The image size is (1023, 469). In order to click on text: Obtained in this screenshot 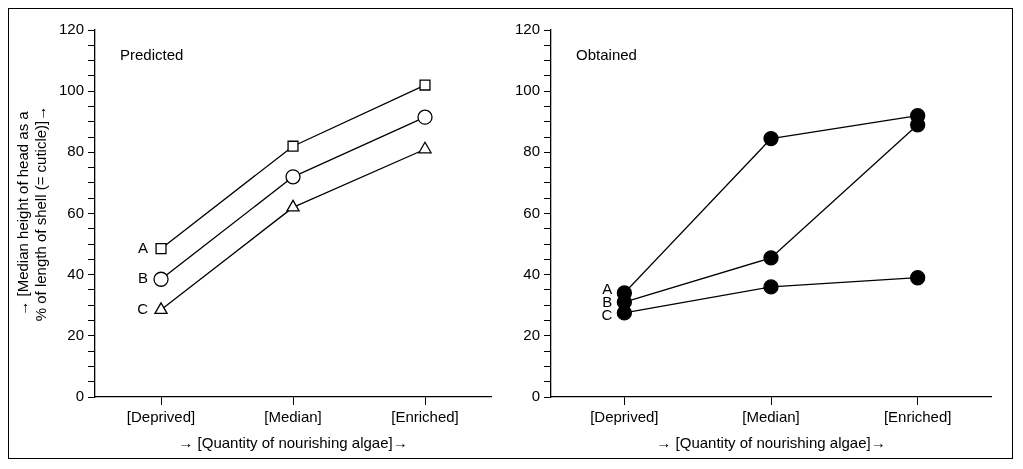, I will do `click(606, 54)`.